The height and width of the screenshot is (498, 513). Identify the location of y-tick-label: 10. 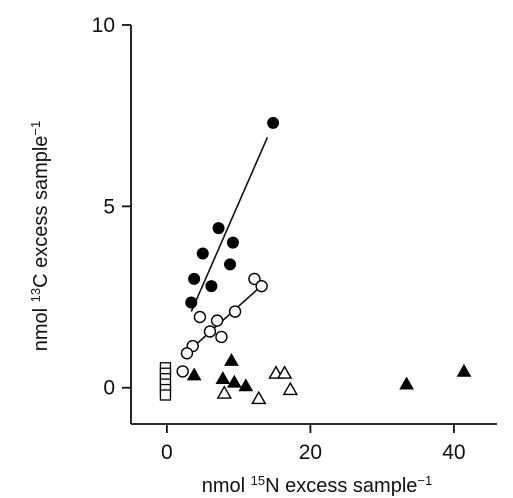
(103, 25).